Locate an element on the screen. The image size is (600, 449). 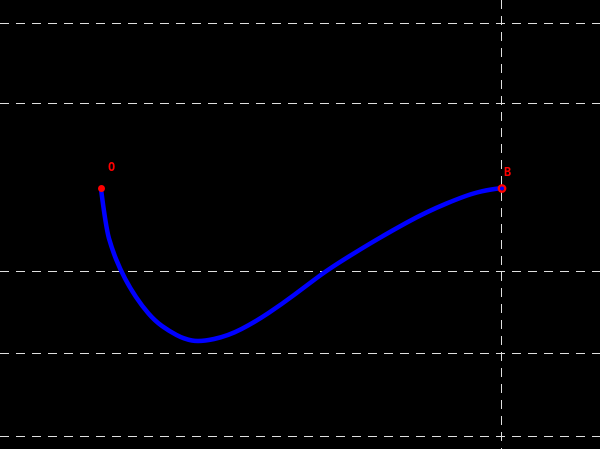
start-point-marker is located at coordinates (101, 188).